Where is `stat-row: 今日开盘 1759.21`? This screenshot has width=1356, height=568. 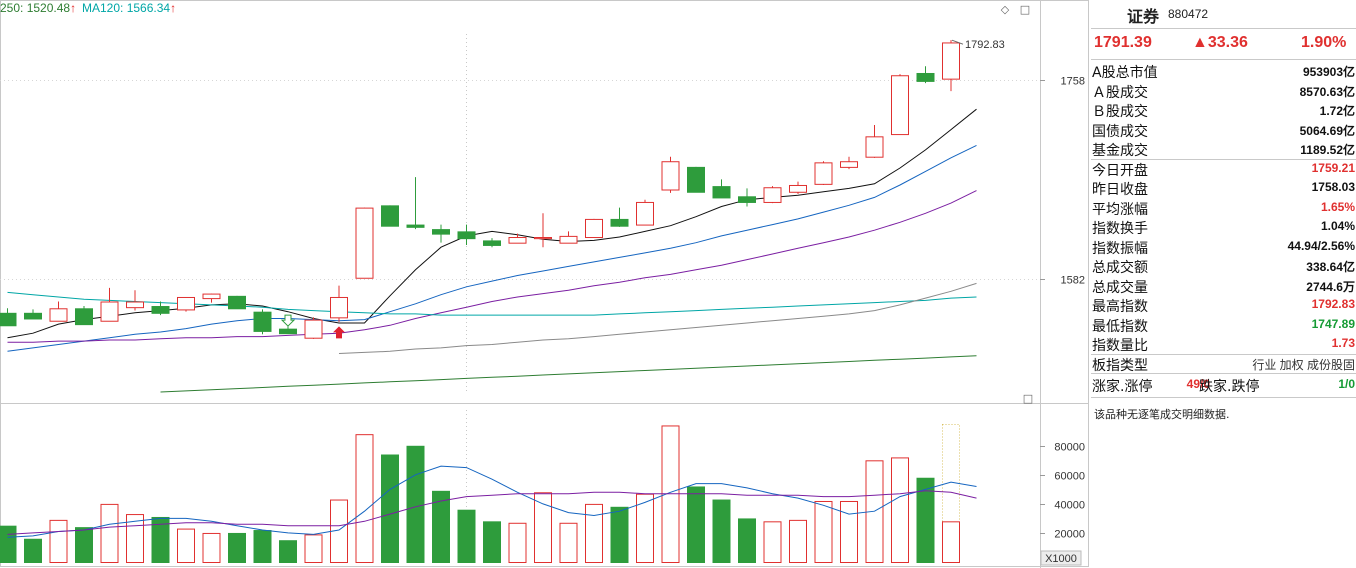 stat-row: 今日开盘 1759.21 is located at coordinates (1223, 169).